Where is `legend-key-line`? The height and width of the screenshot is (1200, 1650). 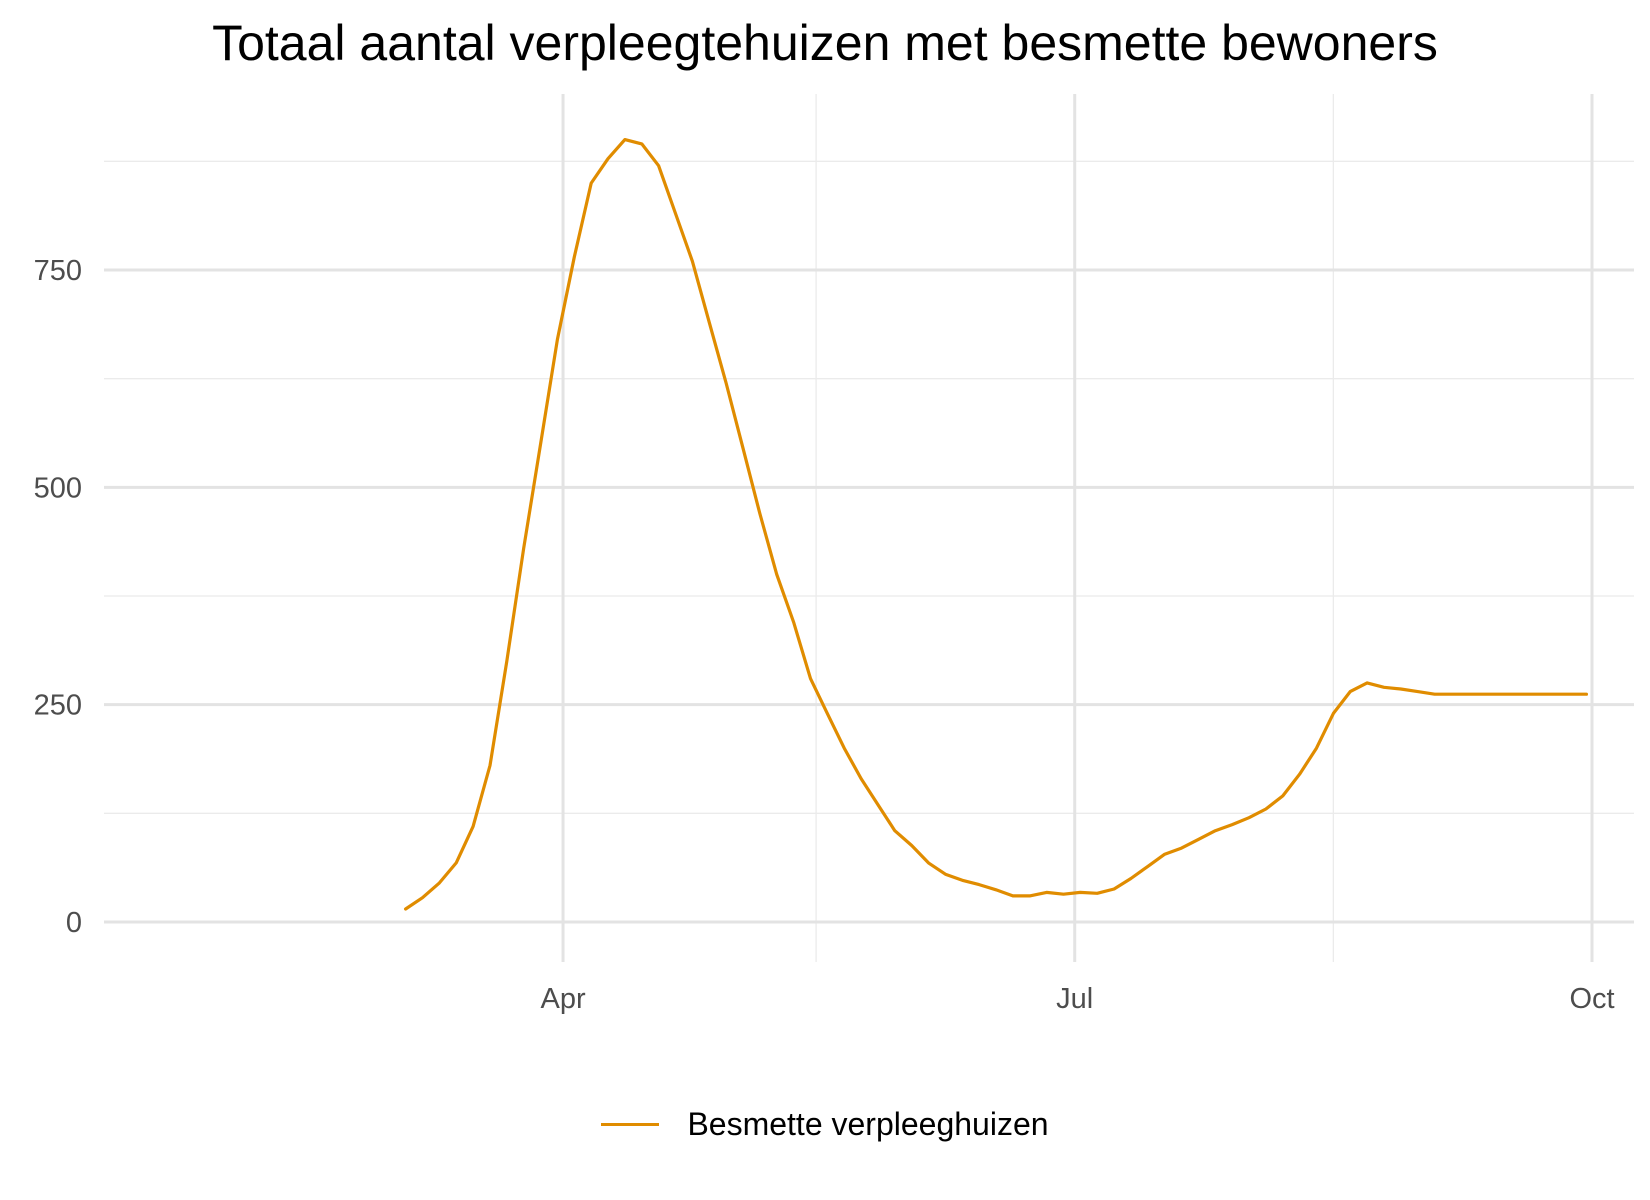
legend-key-line is located at coordinates (630, 1124).